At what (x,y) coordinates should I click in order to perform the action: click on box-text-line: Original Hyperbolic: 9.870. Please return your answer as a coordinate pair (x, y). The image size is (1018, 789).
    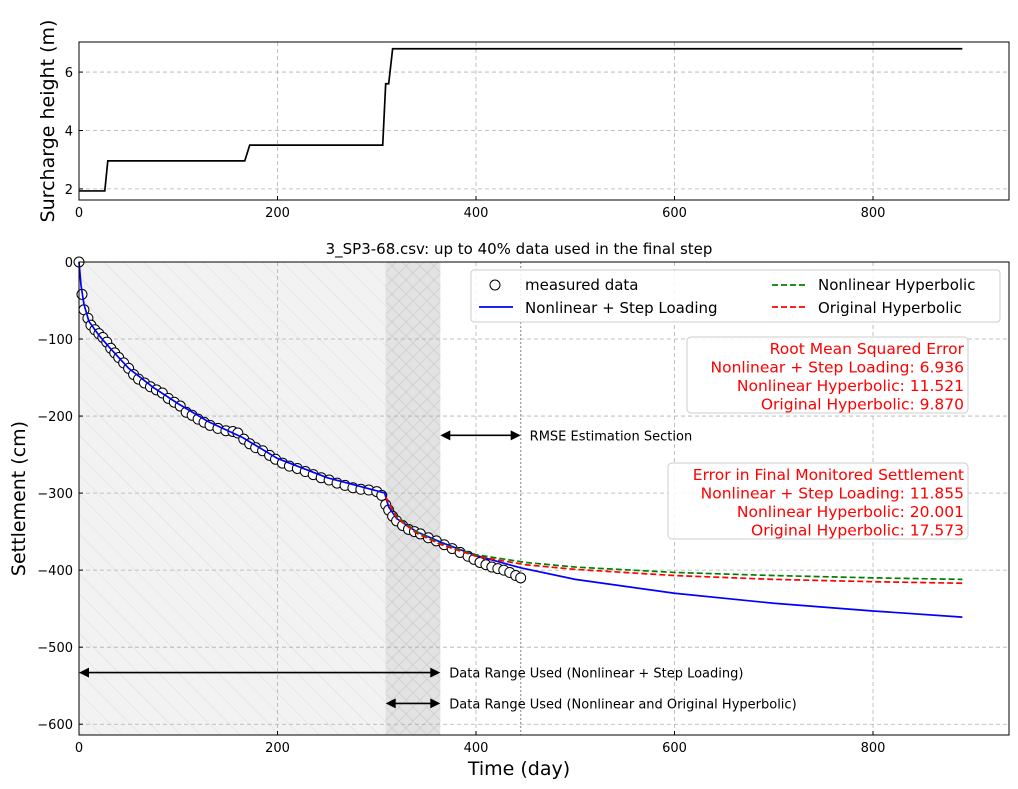
    Looking at the image, I should click on (862, 405).